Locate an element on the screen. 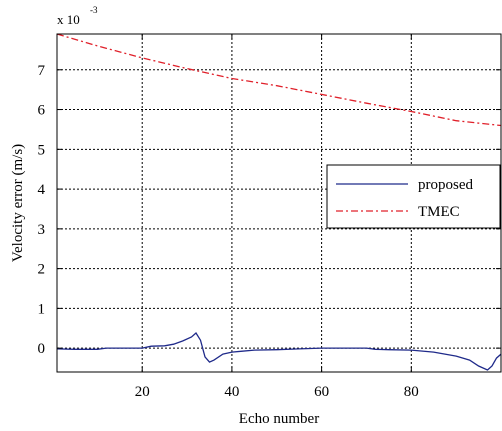 This screenshot has width=502, height=431. y-tick-label: 6 is located at coordinates (42, 111).